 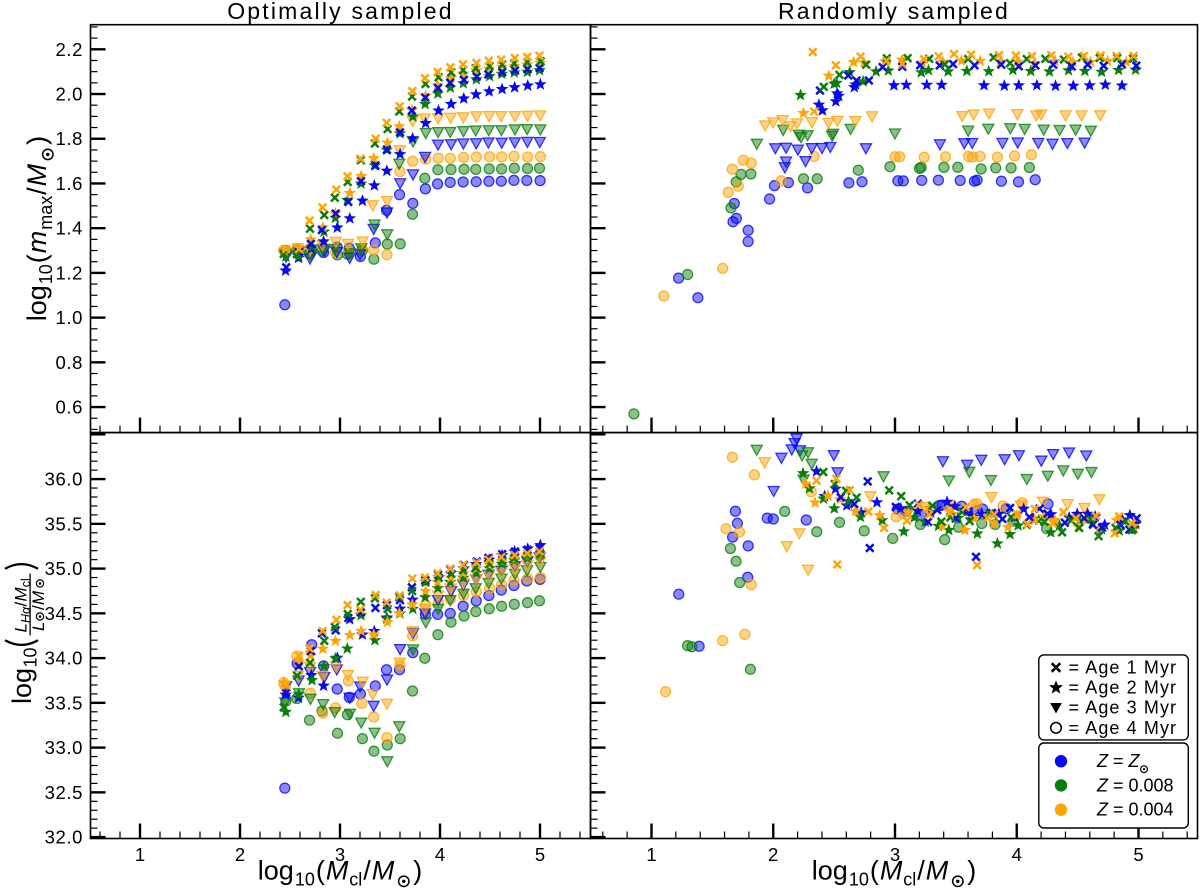 I want to click on svg-text: 1.8, so click(x=69, y=138).